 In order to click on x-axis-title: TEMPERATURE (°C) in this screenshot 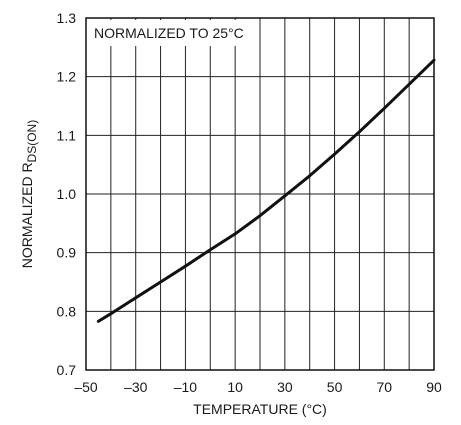, I will do `click(260, 409)`.